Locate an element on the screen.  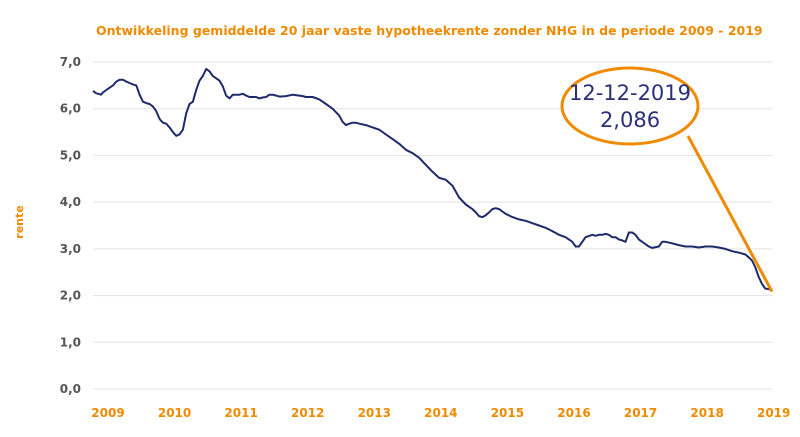
y-tick-label: 6,0 is located at coordinates (70, 109).